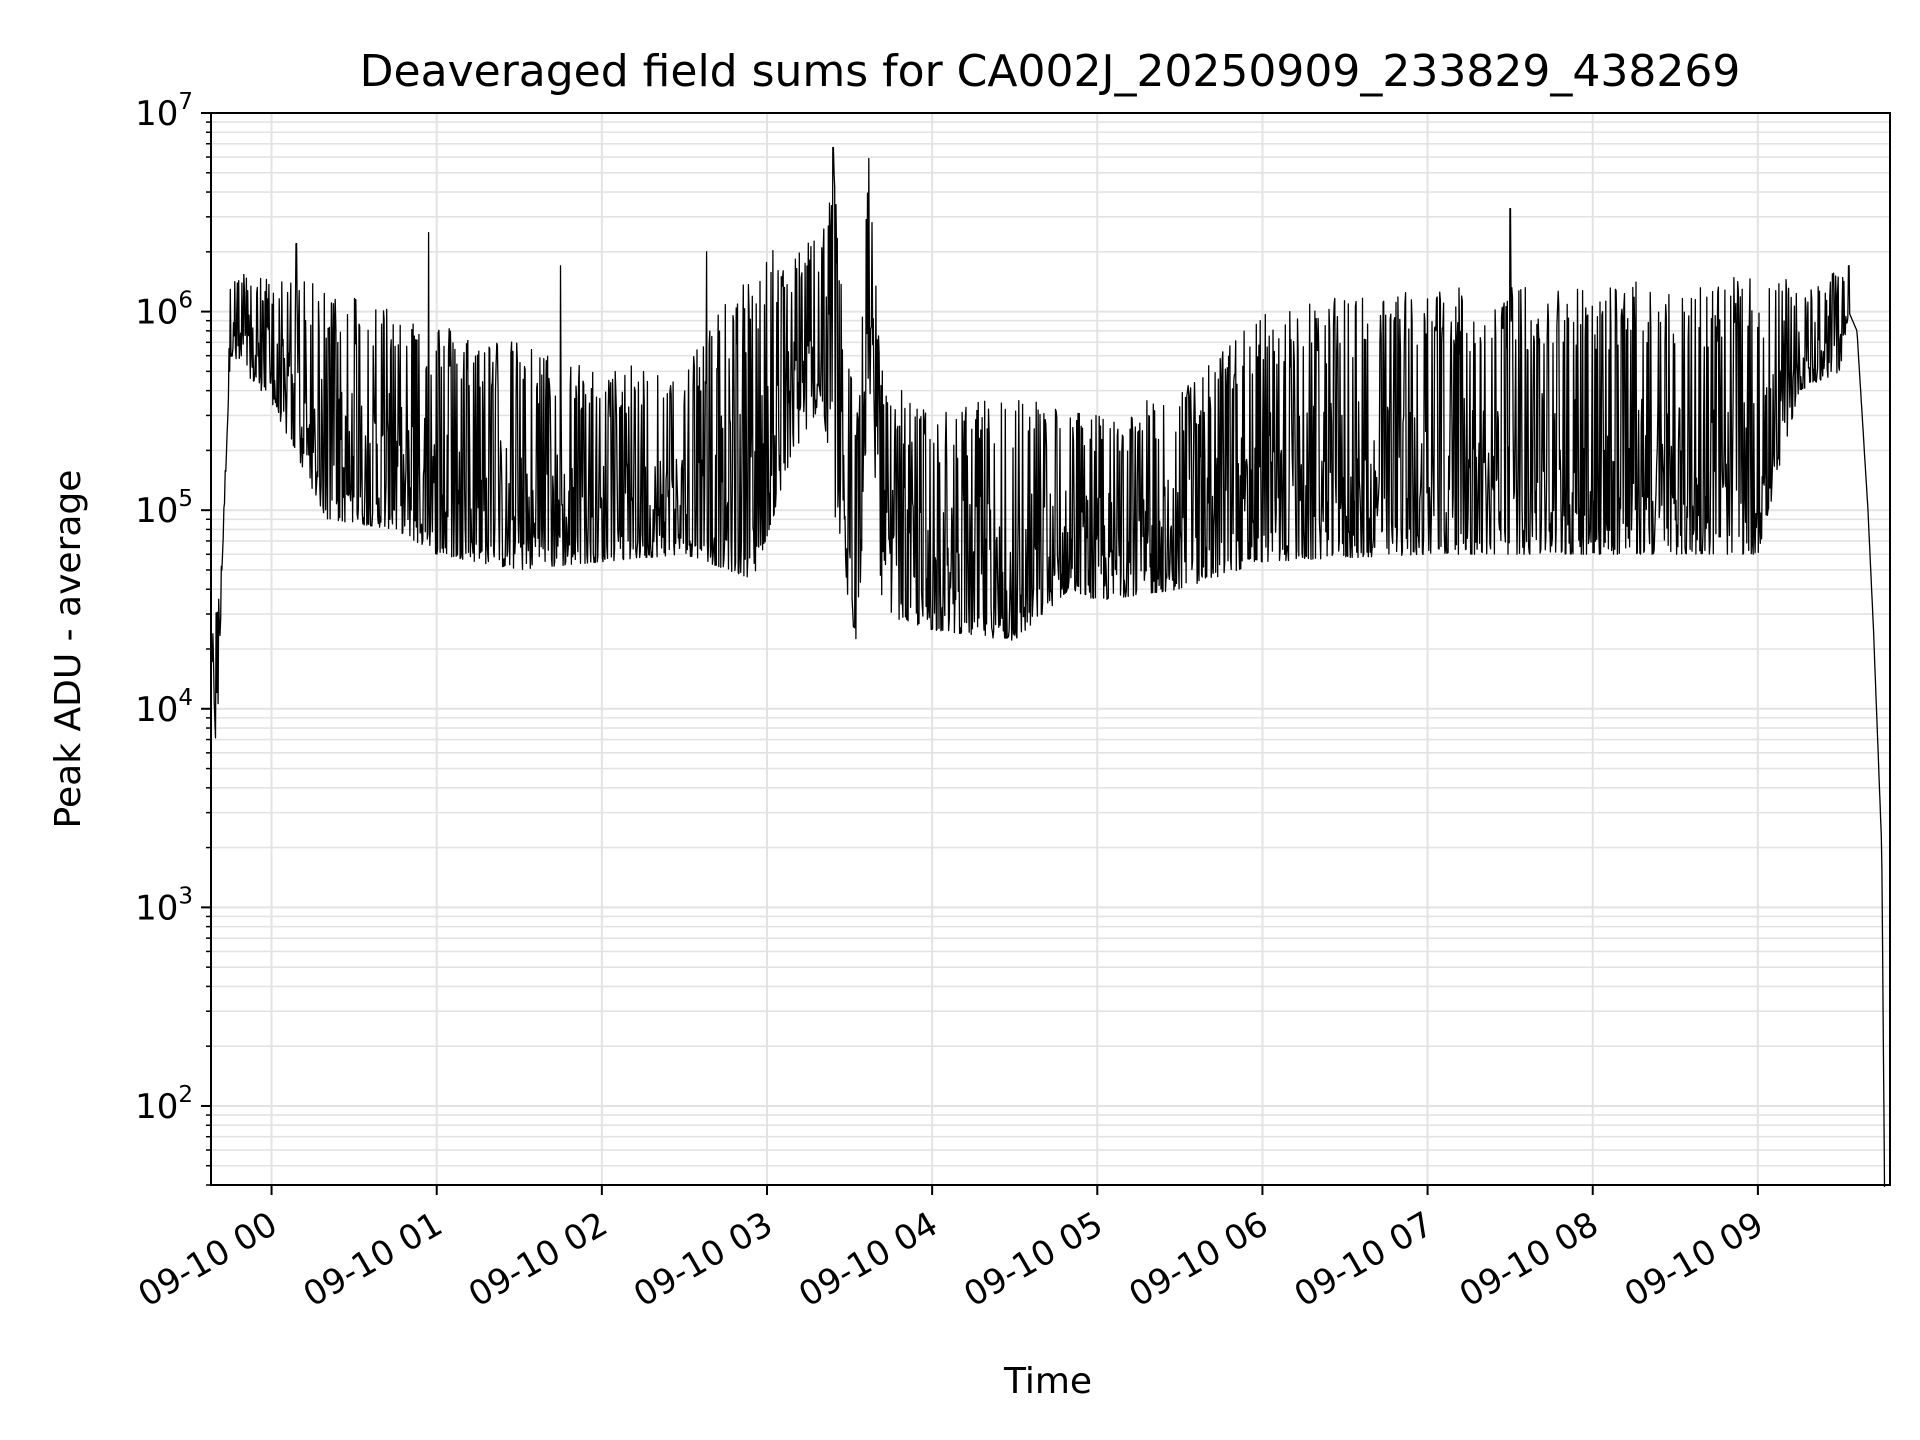  What do you see at coordinates (164, 508) in the screenshot?
I see `y-tick-label: 10⁵` at bounding box center [164, 508].